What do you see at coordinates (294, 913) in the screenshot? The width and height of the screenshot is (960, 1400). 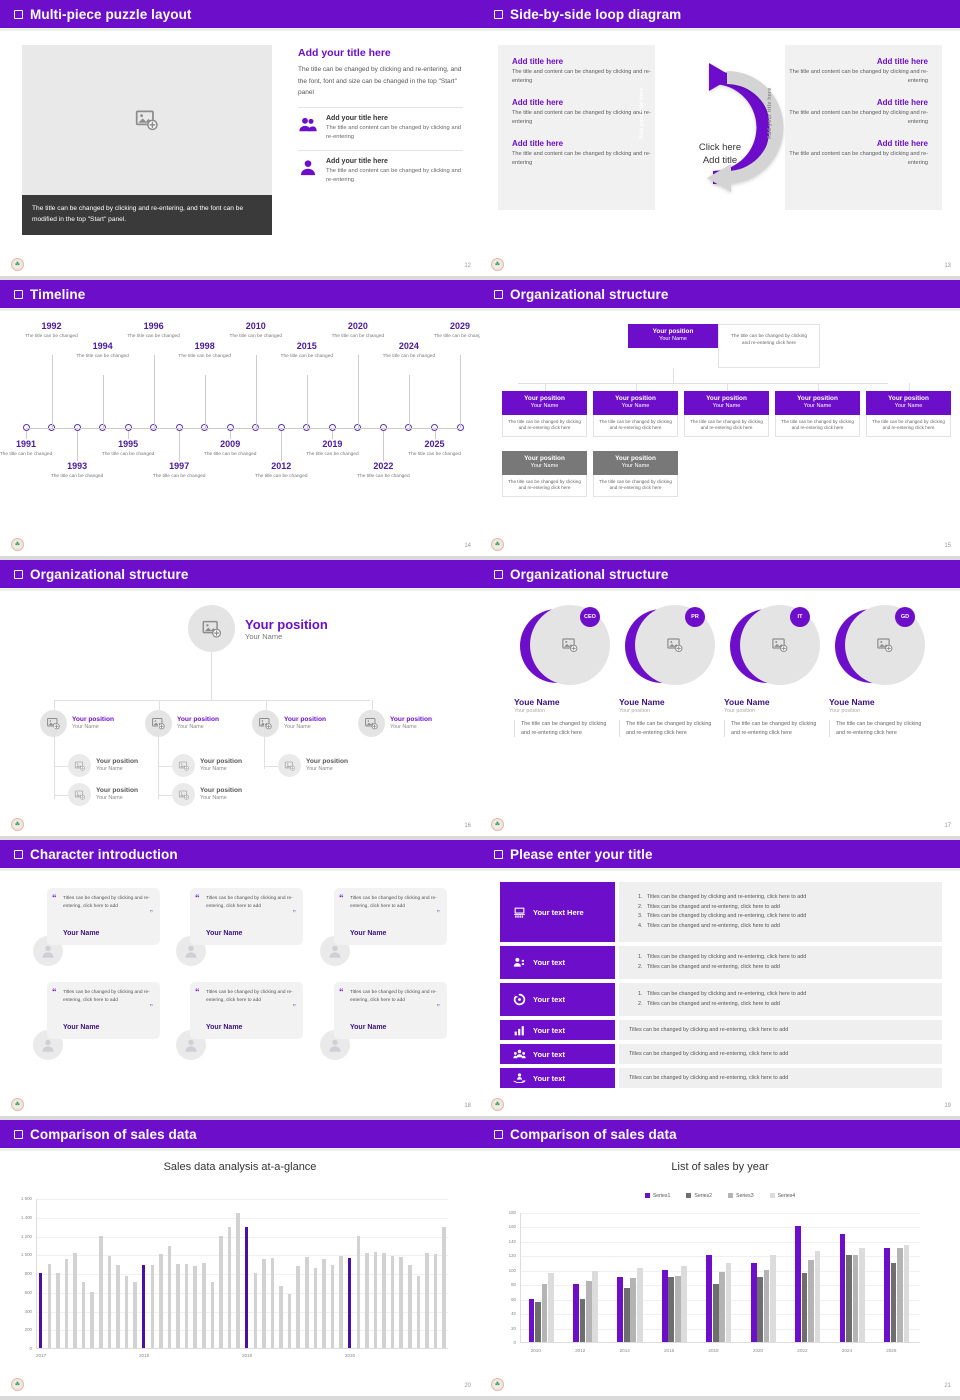 I see `quote-close-icon: ”` at bounding box center [294, 913].